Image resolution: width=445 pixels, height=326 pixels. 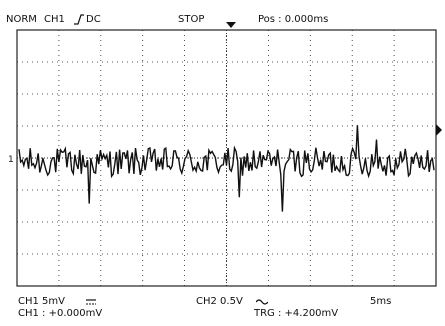 What do you see at coordinates (41, 301) in the screenshot?
I see `ch1-scale: CH1 5mV` at bounding box center [41, 301].